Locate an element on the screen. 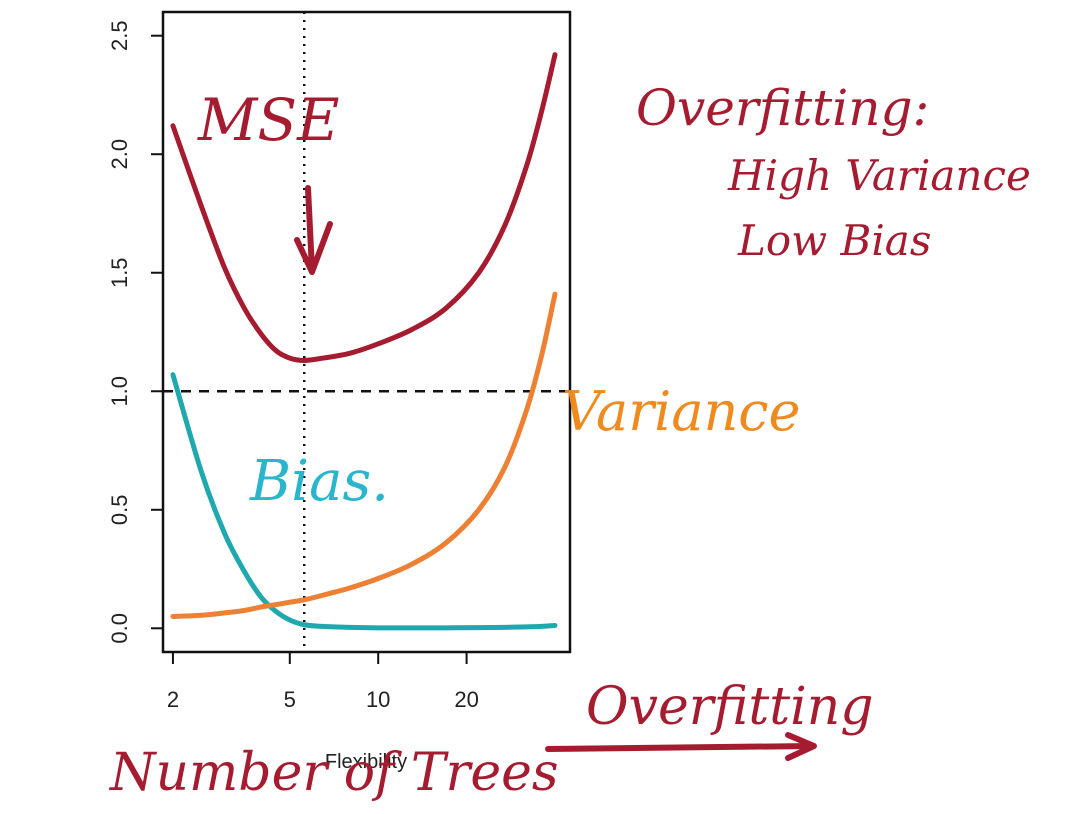  y-tick-label: 0.0 is located at coordinates (119, 628).